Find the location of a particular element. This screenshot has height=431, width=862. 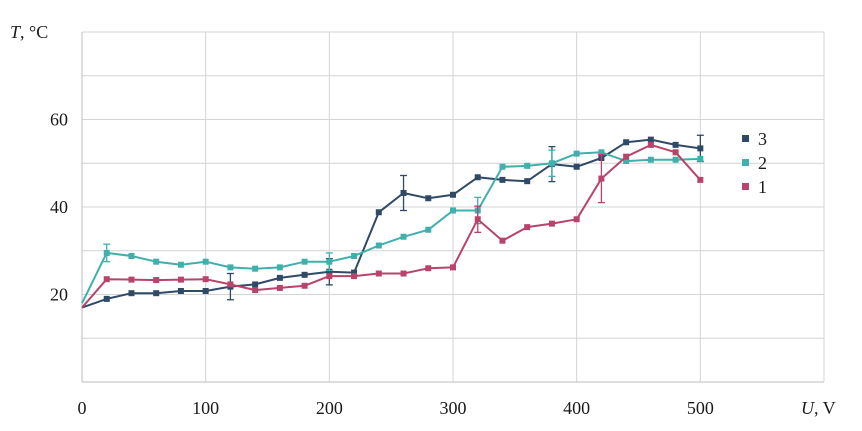

y-tick-label: 40 is located at coordinates (59, 207).